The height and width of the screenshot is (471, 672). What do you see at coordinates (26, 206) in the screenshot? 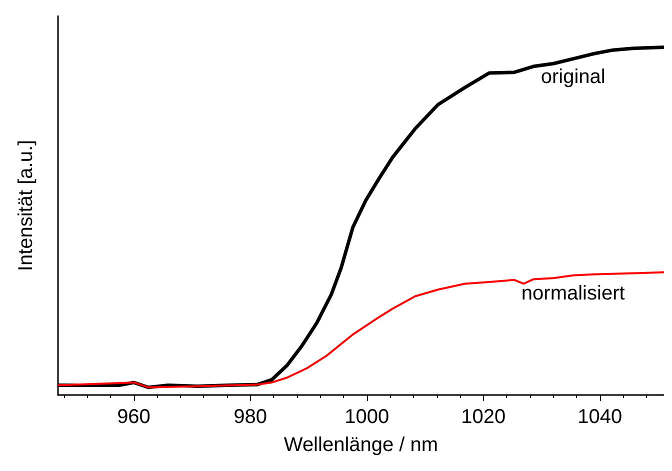
I see `y-axis-title: Intensität [a.u.]` at bounding box center [26, 206].